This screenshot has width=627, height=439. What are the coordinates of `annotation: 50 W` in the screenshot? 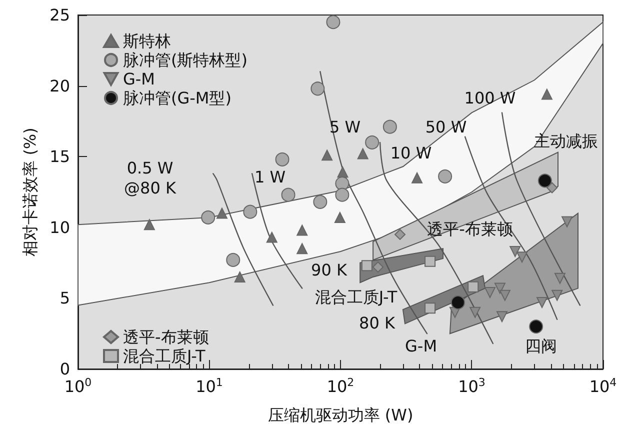 It's located at (446, 127).